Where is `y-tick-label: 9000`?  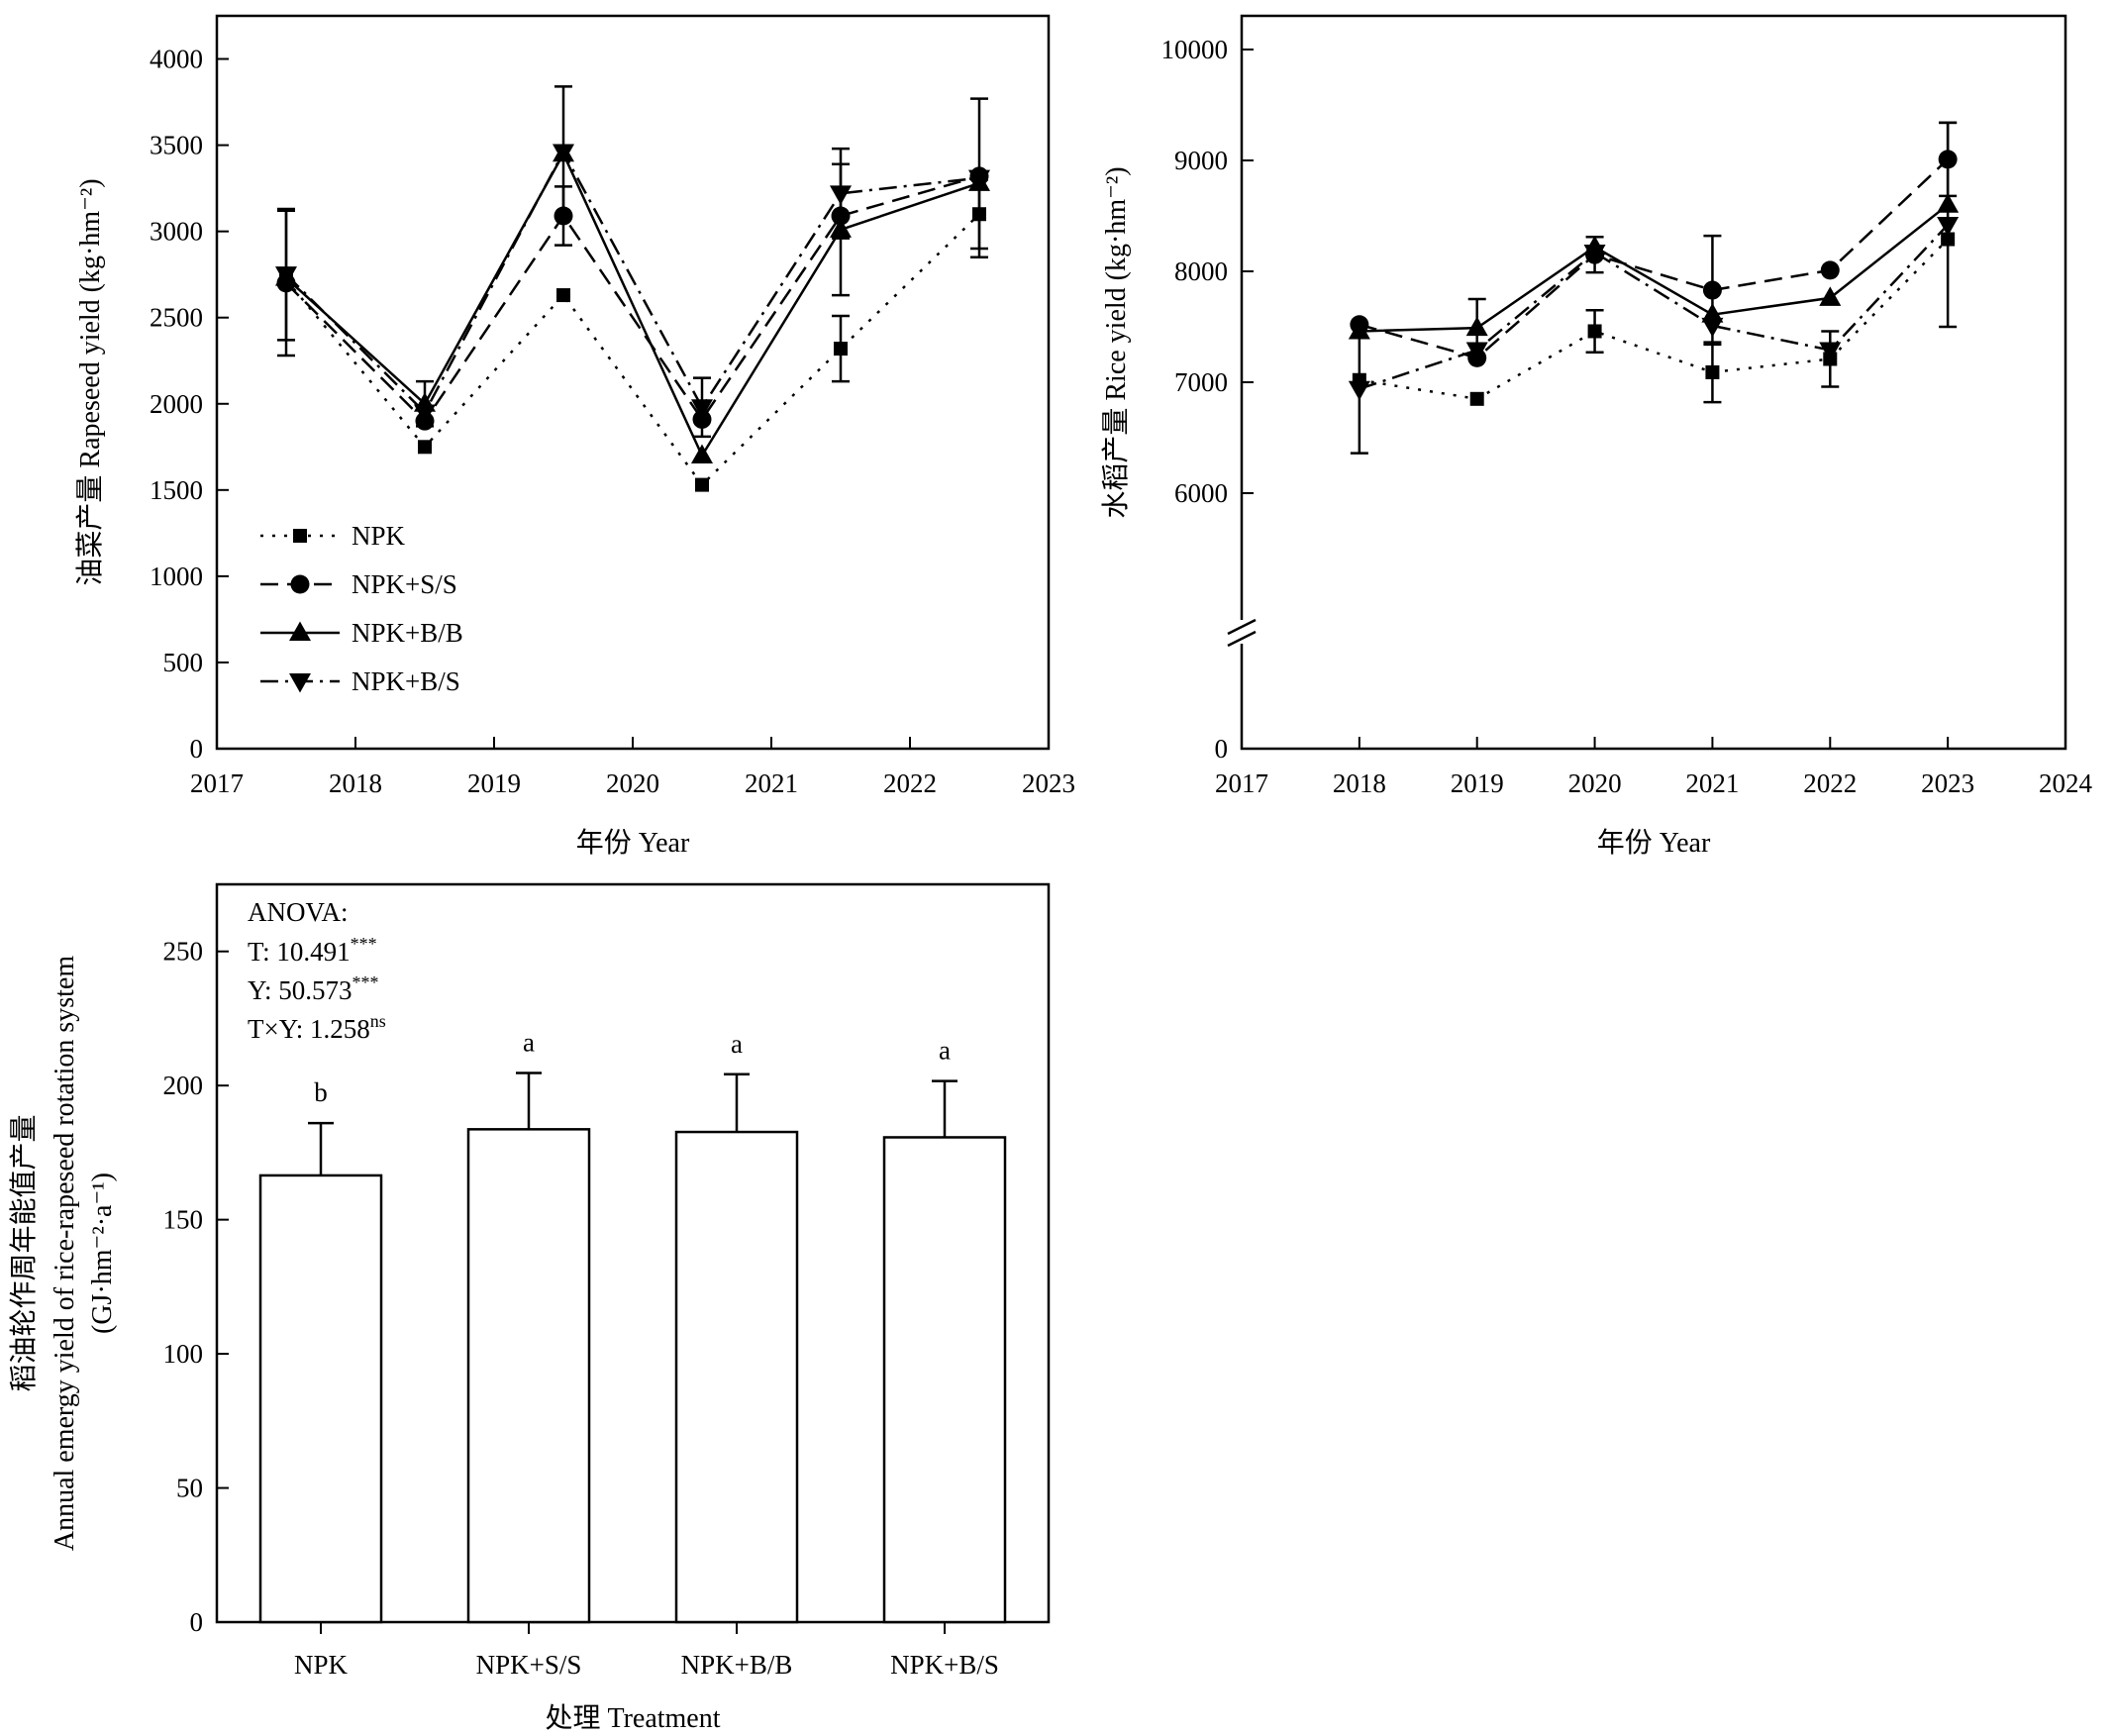 y-tick-label: 9000 is located at coordinates (1201, 160).